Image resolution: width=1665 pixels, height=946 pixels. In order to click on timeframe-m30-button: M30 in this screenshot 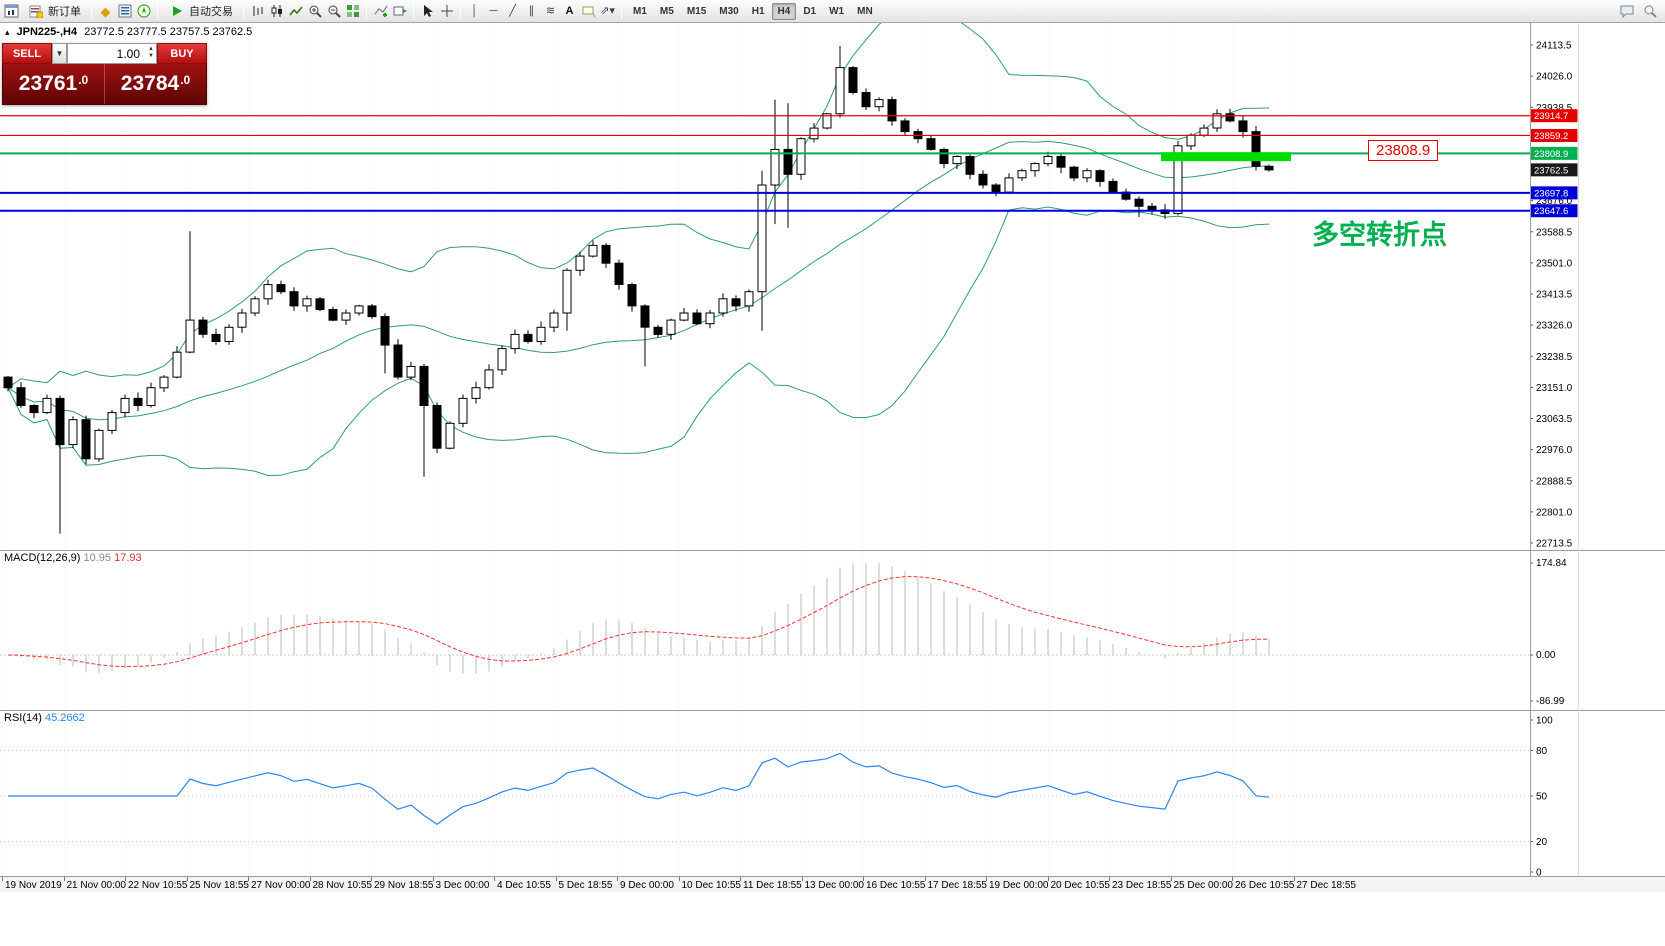, I will do `click(729, 11)`.